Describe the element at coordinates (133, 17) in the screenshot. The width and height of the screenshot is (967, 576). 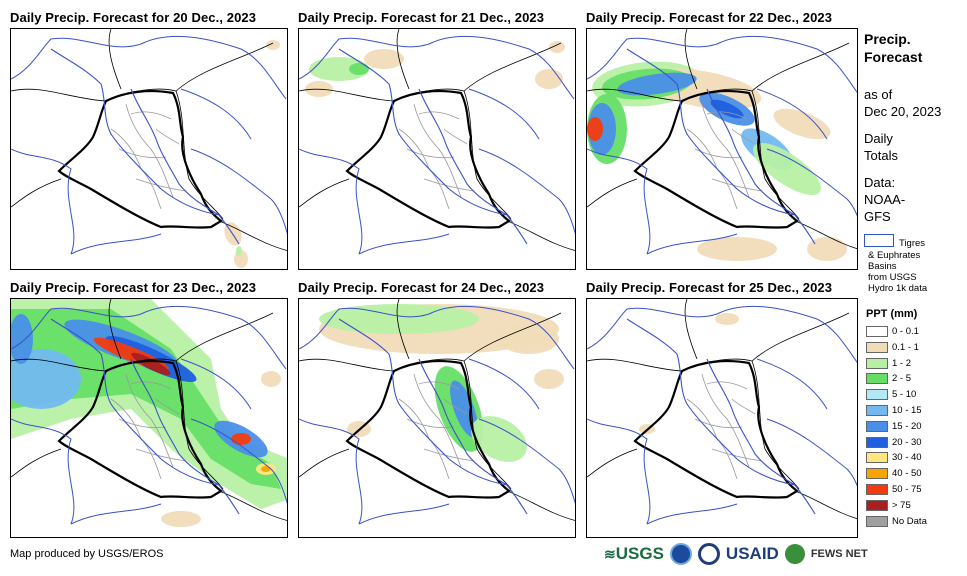
I see `panel-title-1: Daily Precip. Forecast for 20 Dec., 2023` at that location.